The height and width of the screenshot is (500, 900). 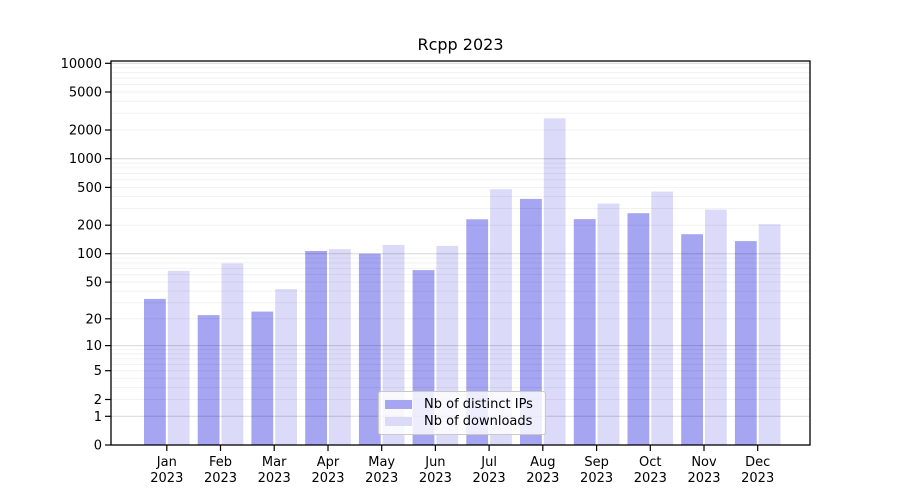 What do you see at coordinates (274, 462) in the screenshot?
I see `x-tick-label-month: Mar` at bounding box center [274, 462].